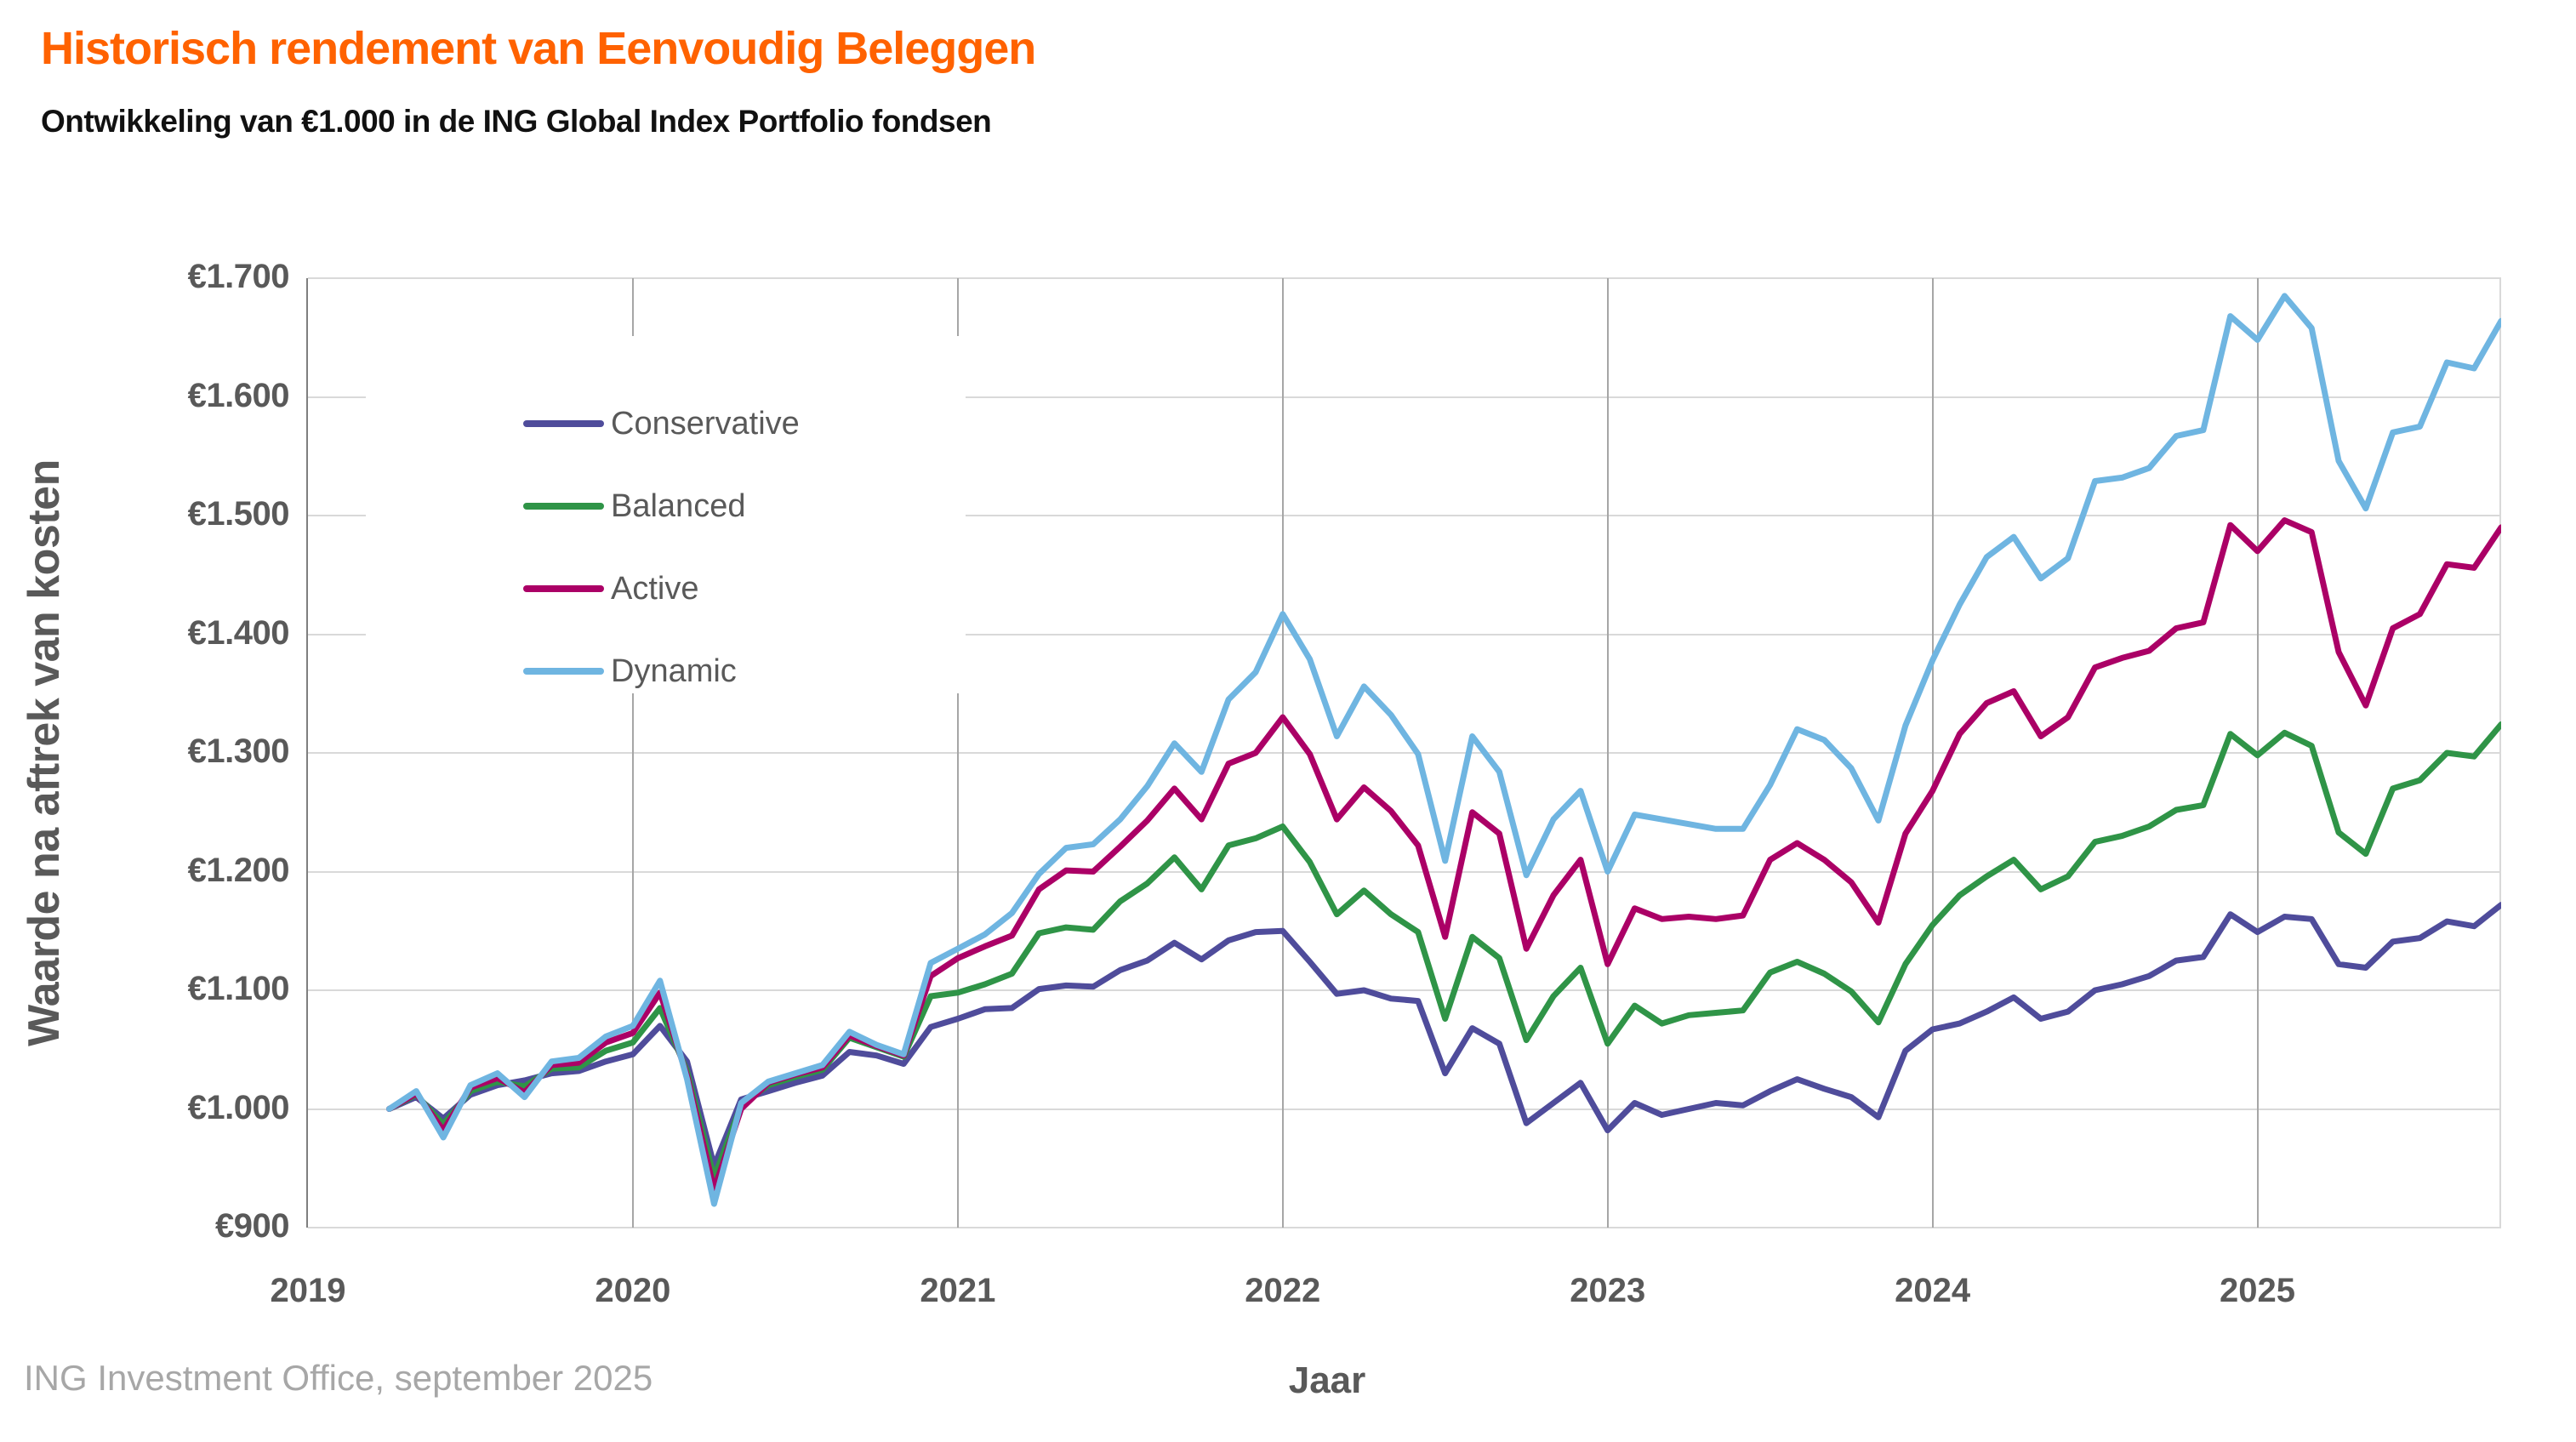  What do you see at coordinates (45, 752) in the screenshot?
I see `y-axis-title: Waarde na aftrek van kosten` at bounding box center [45, 752].